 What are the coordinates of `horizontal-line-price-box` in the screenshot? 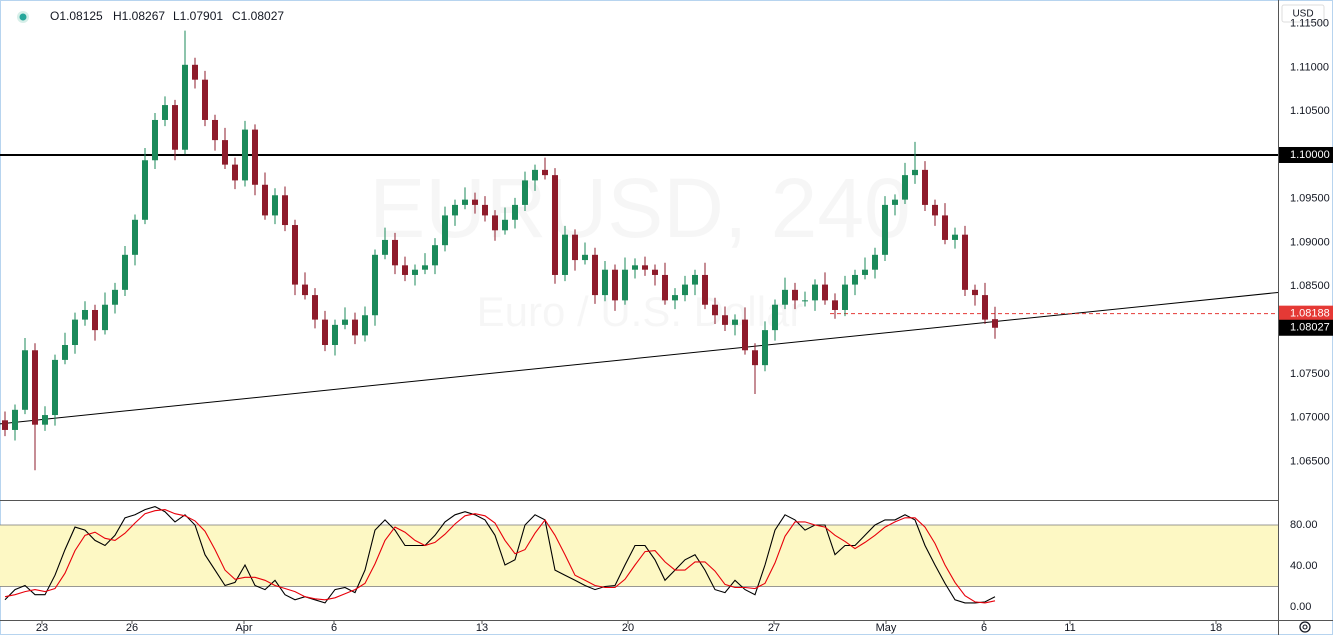 It's located at (1306, 154).